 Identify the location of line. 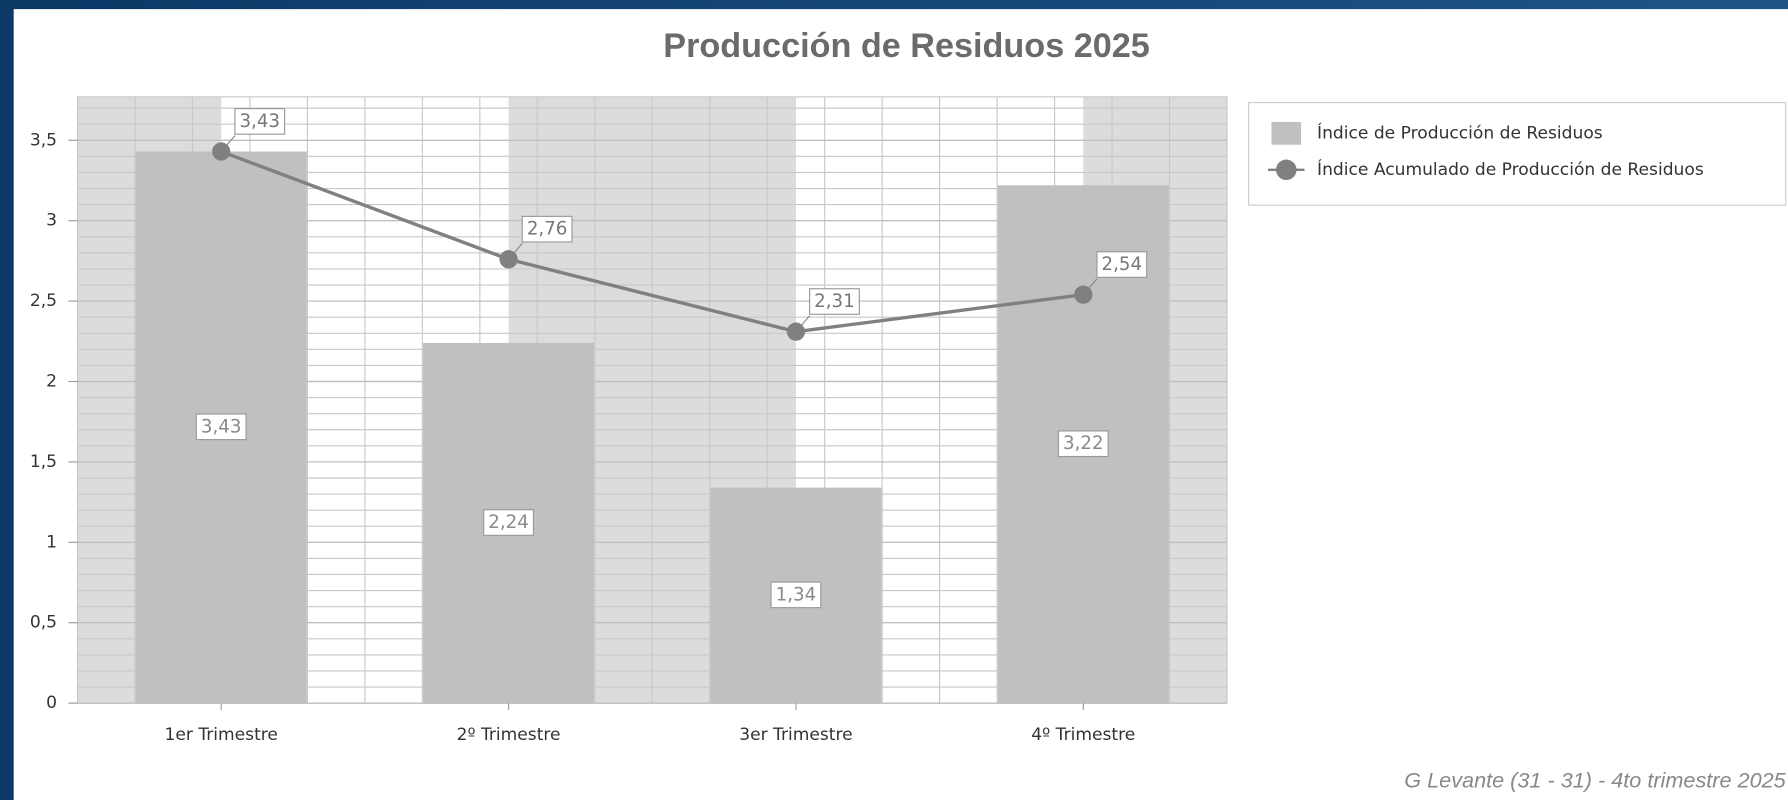
(652, 241).